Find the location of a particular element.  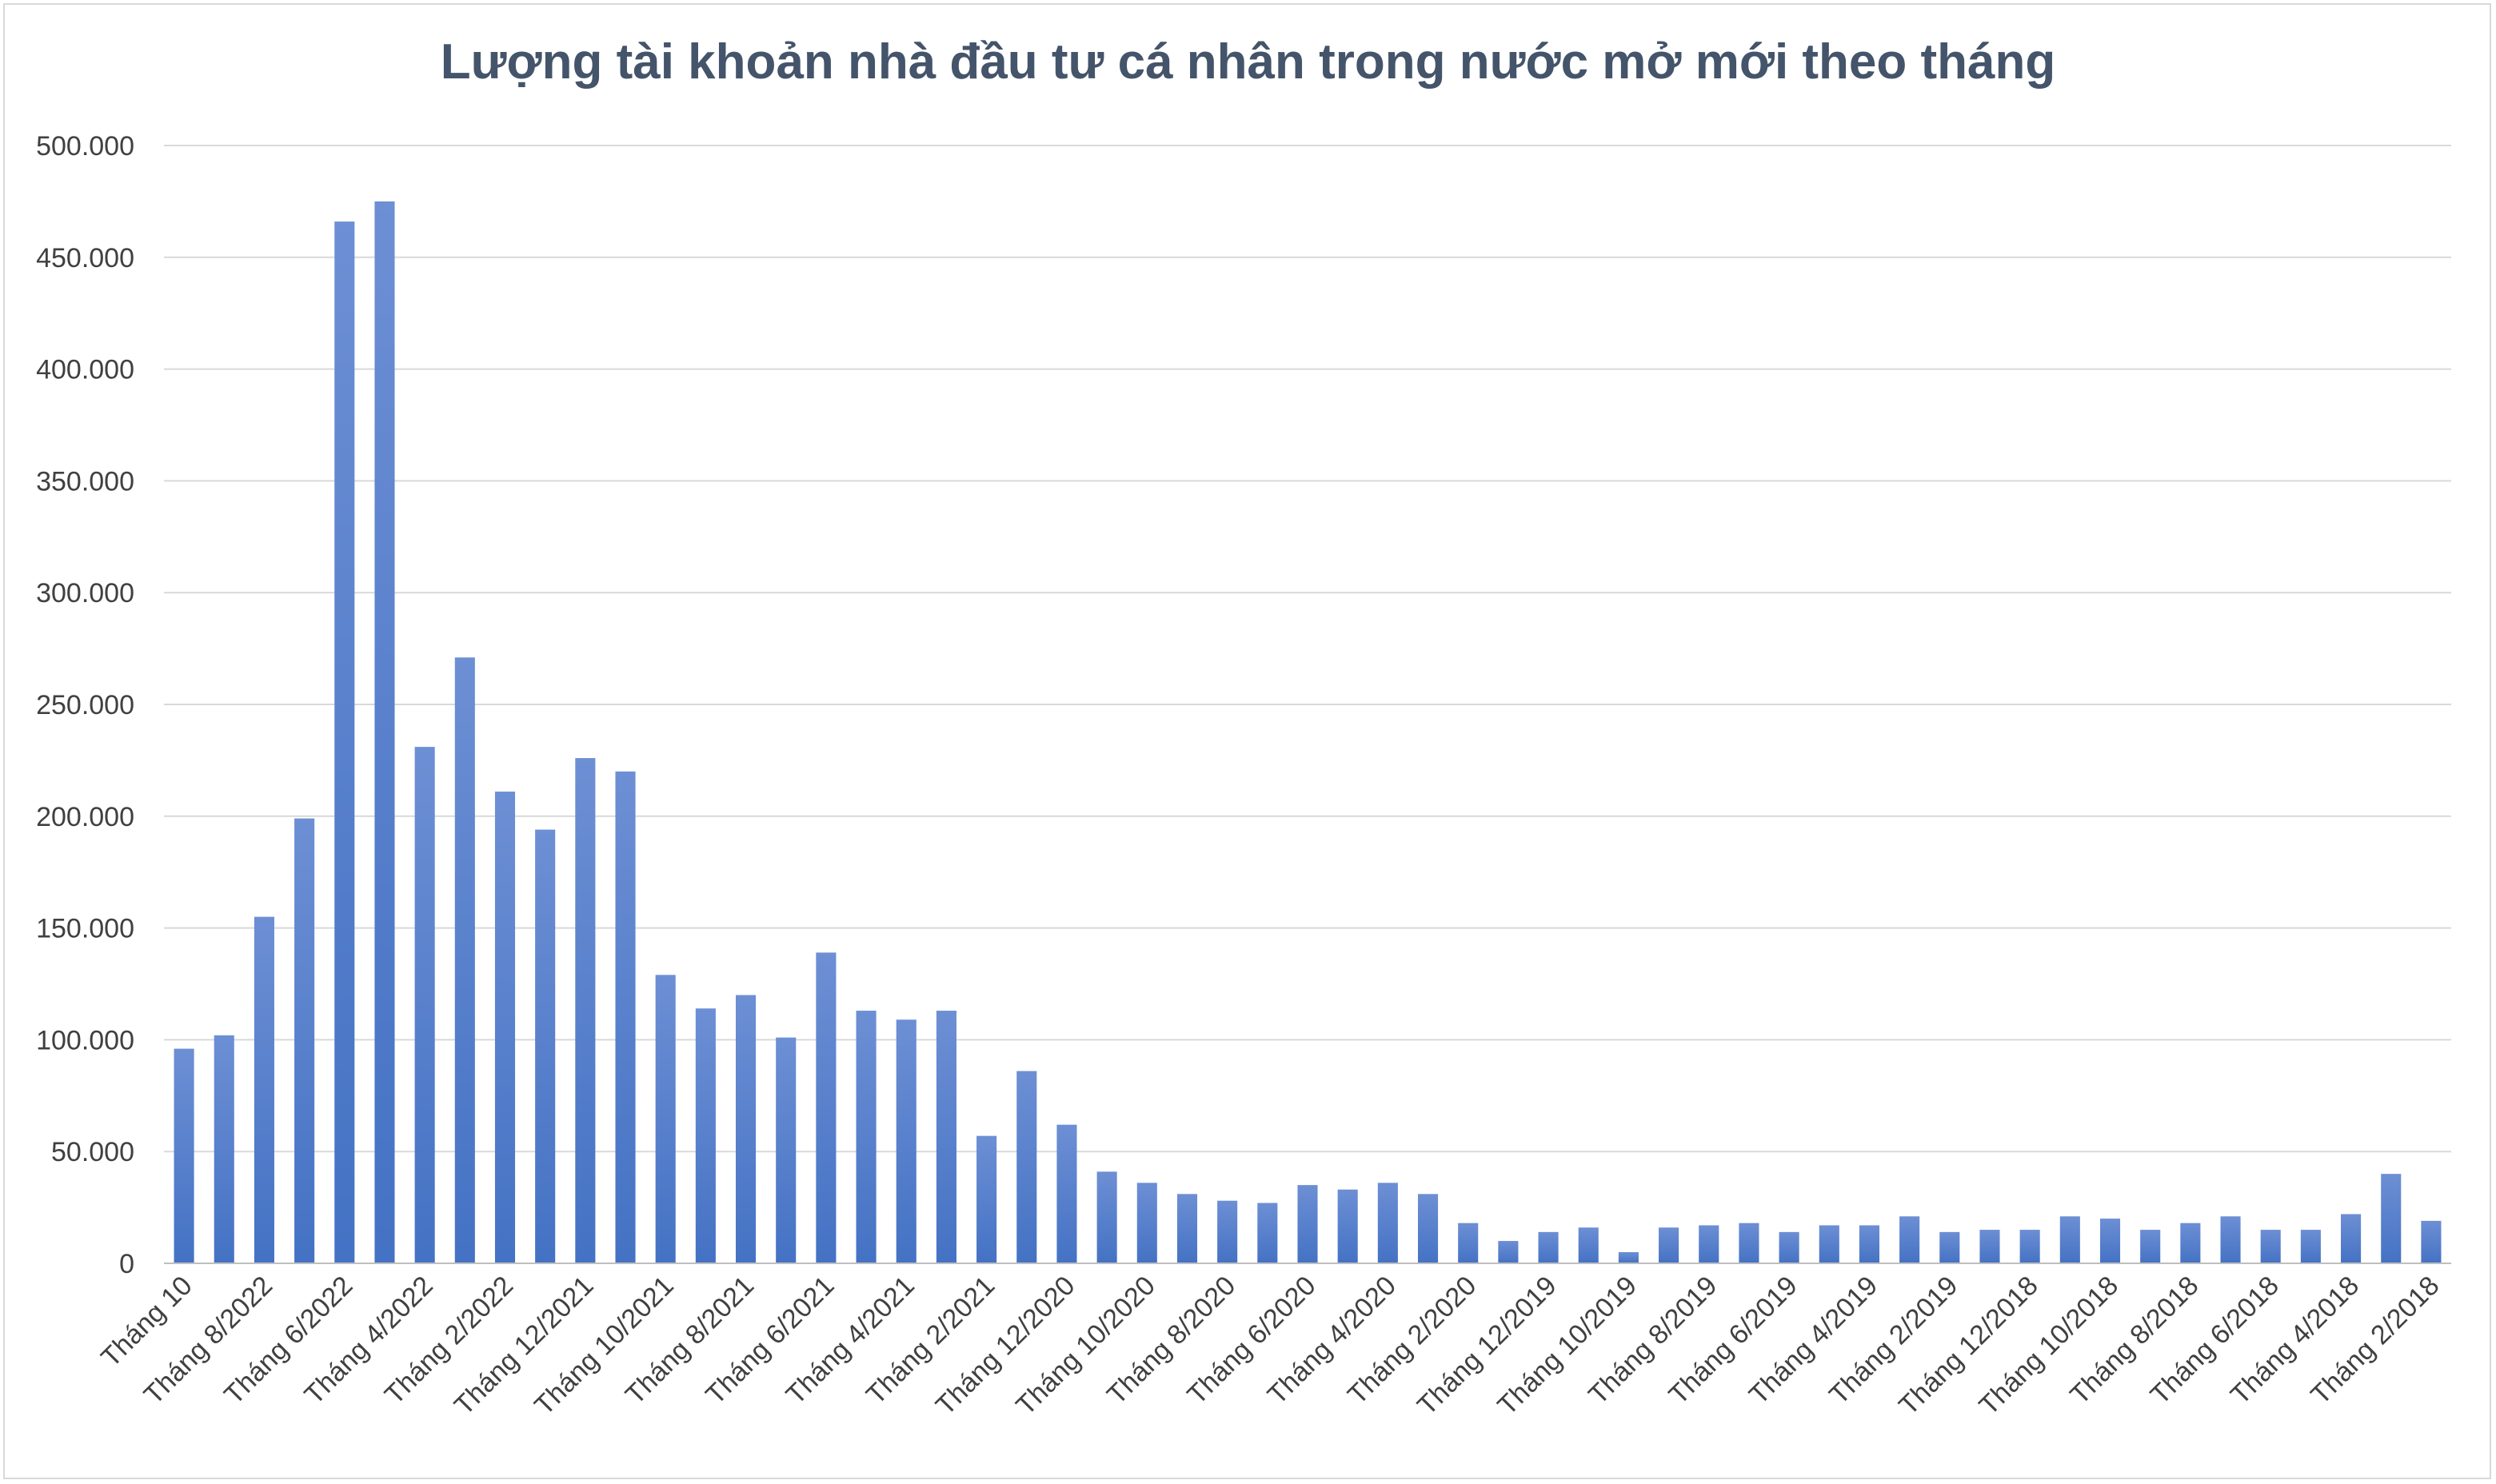

y-tick-label: 0 is located at coordinates (126, 1264).